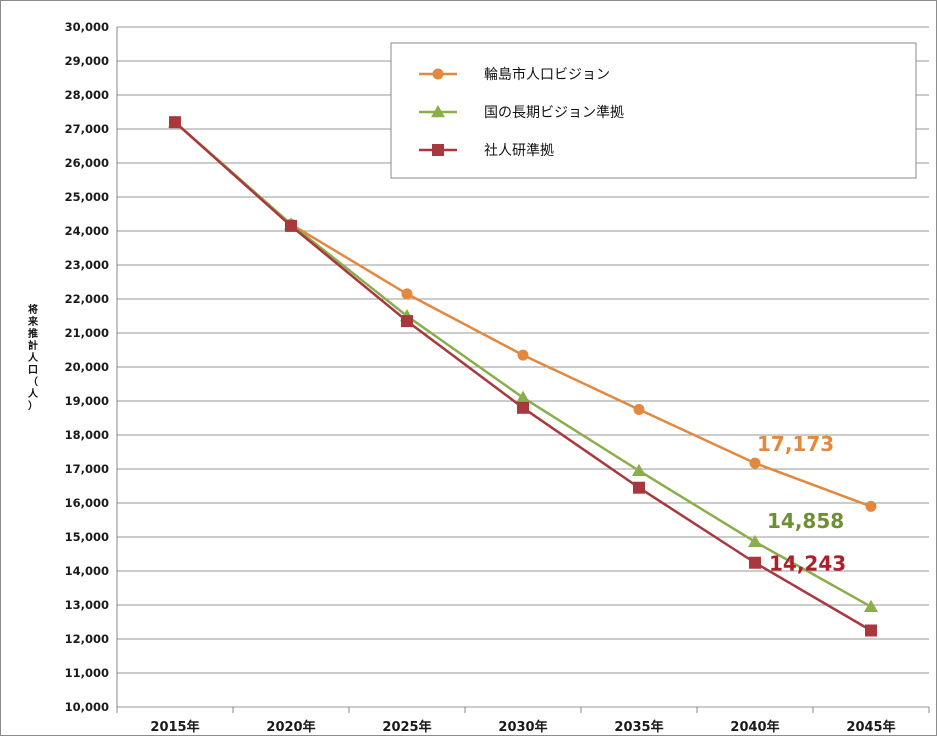 The height and width of the screenshot is (737, 937). Describe the element at coordinates (33, 321) in the screenshot. I see `y-axis-label-char: 来` at that location.